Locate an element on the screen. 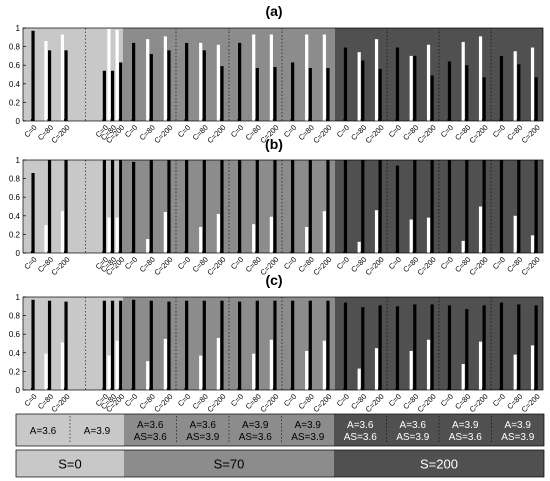 This screenshot has width=550, height=481. y-tick-label: 0.4 is located at coordinates (15, 216).